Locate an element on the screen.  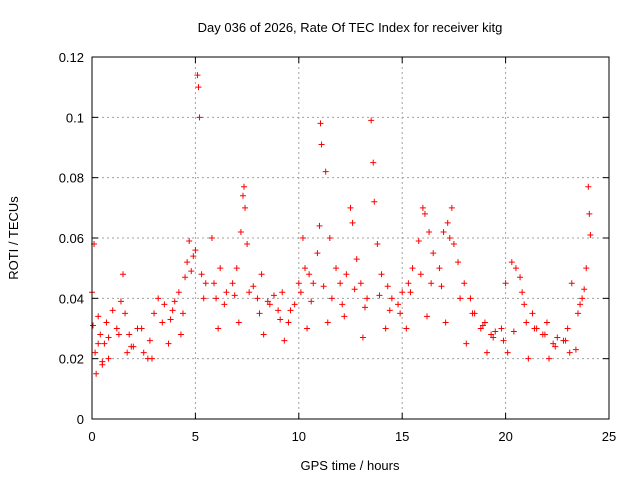
y-axis-label: ROTI / TECUs is located at coordinates (13, 238).